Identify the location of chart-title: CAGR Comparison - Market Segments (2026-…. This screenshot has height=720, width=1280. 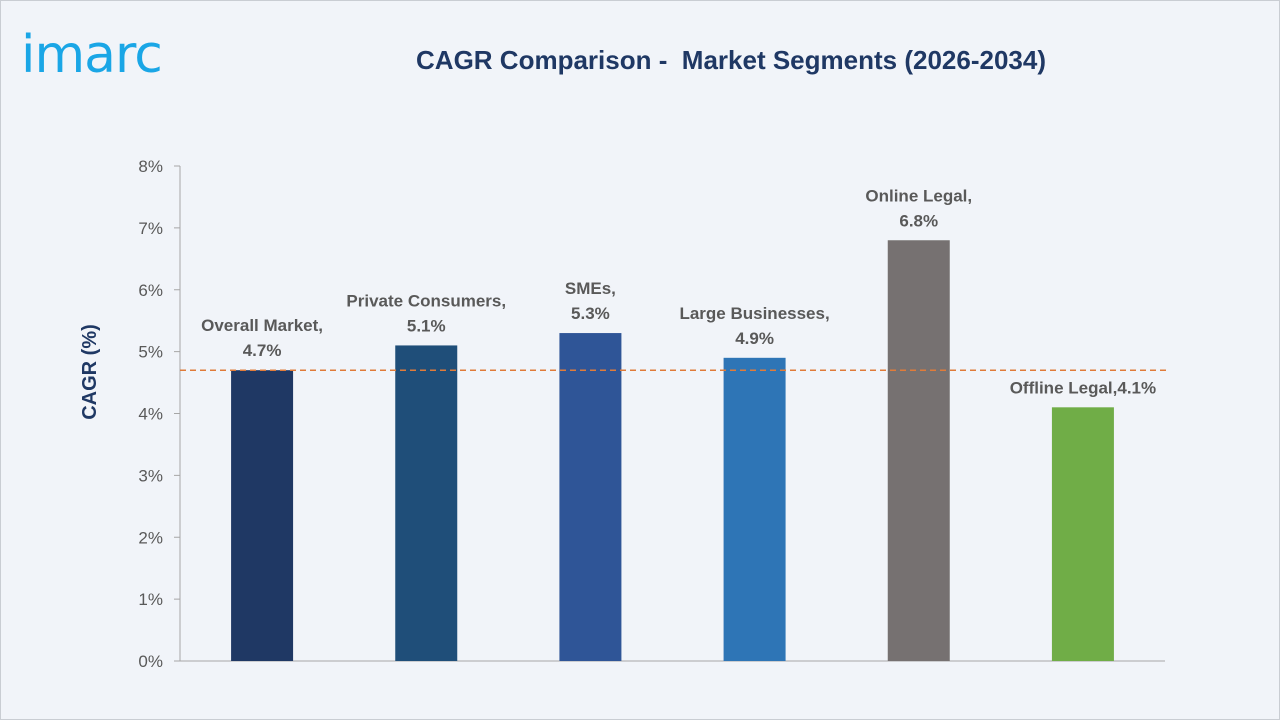
(731, 60).